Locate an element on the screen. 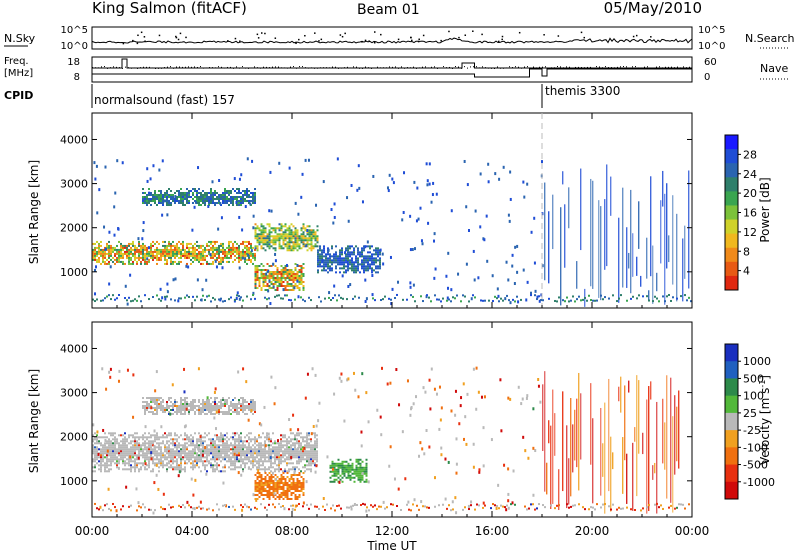  colorbar-swatch is located at coordinates (731, 255).